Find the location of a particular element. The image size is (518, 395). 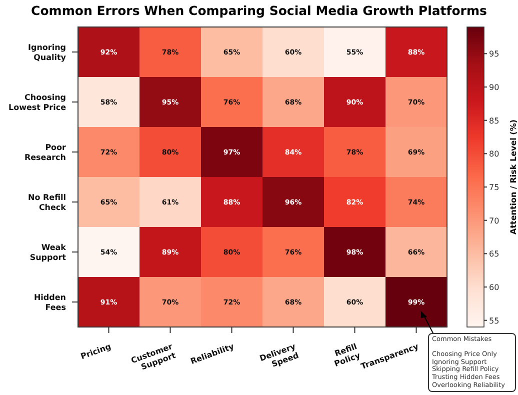

color-bar-title: Attention / Risk Level (%) is located at coordinates (513, 177).